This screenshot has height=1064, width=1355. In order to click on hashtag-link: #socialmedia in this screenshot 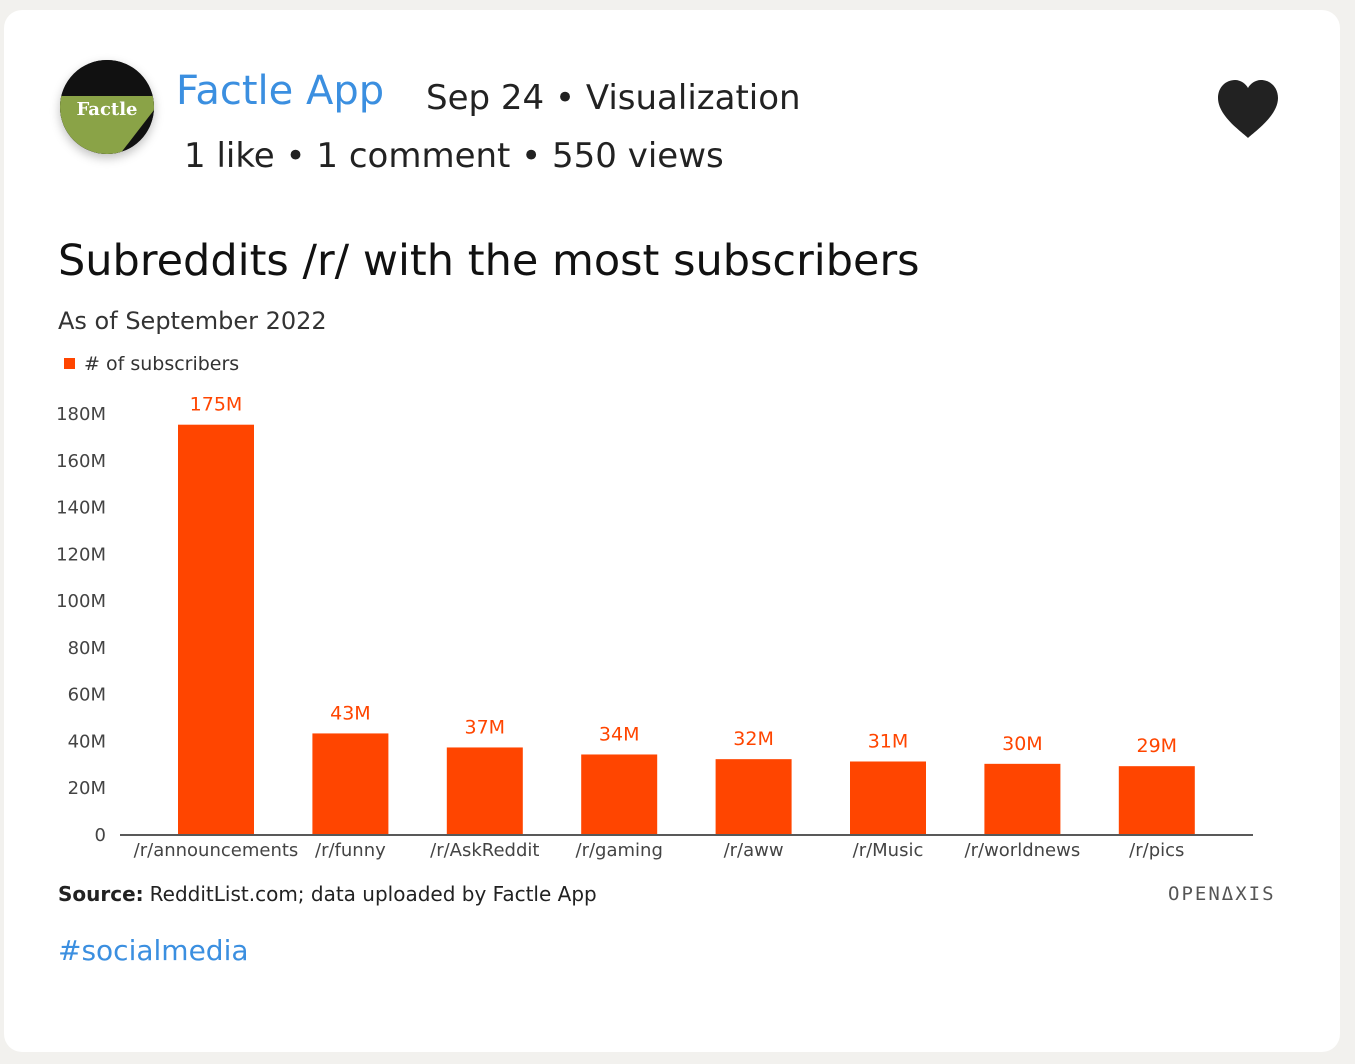, I will do `click(153, 950)`.